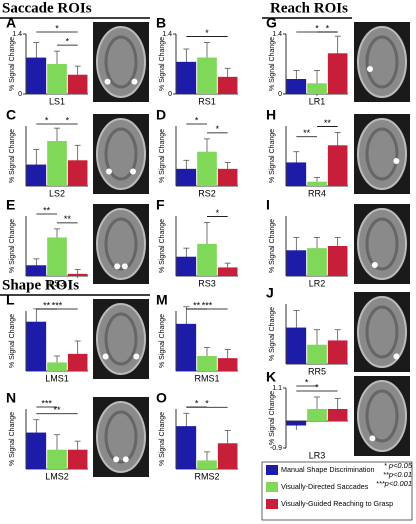  I want to click on x-axis-label: LS2, so click(57, 193).